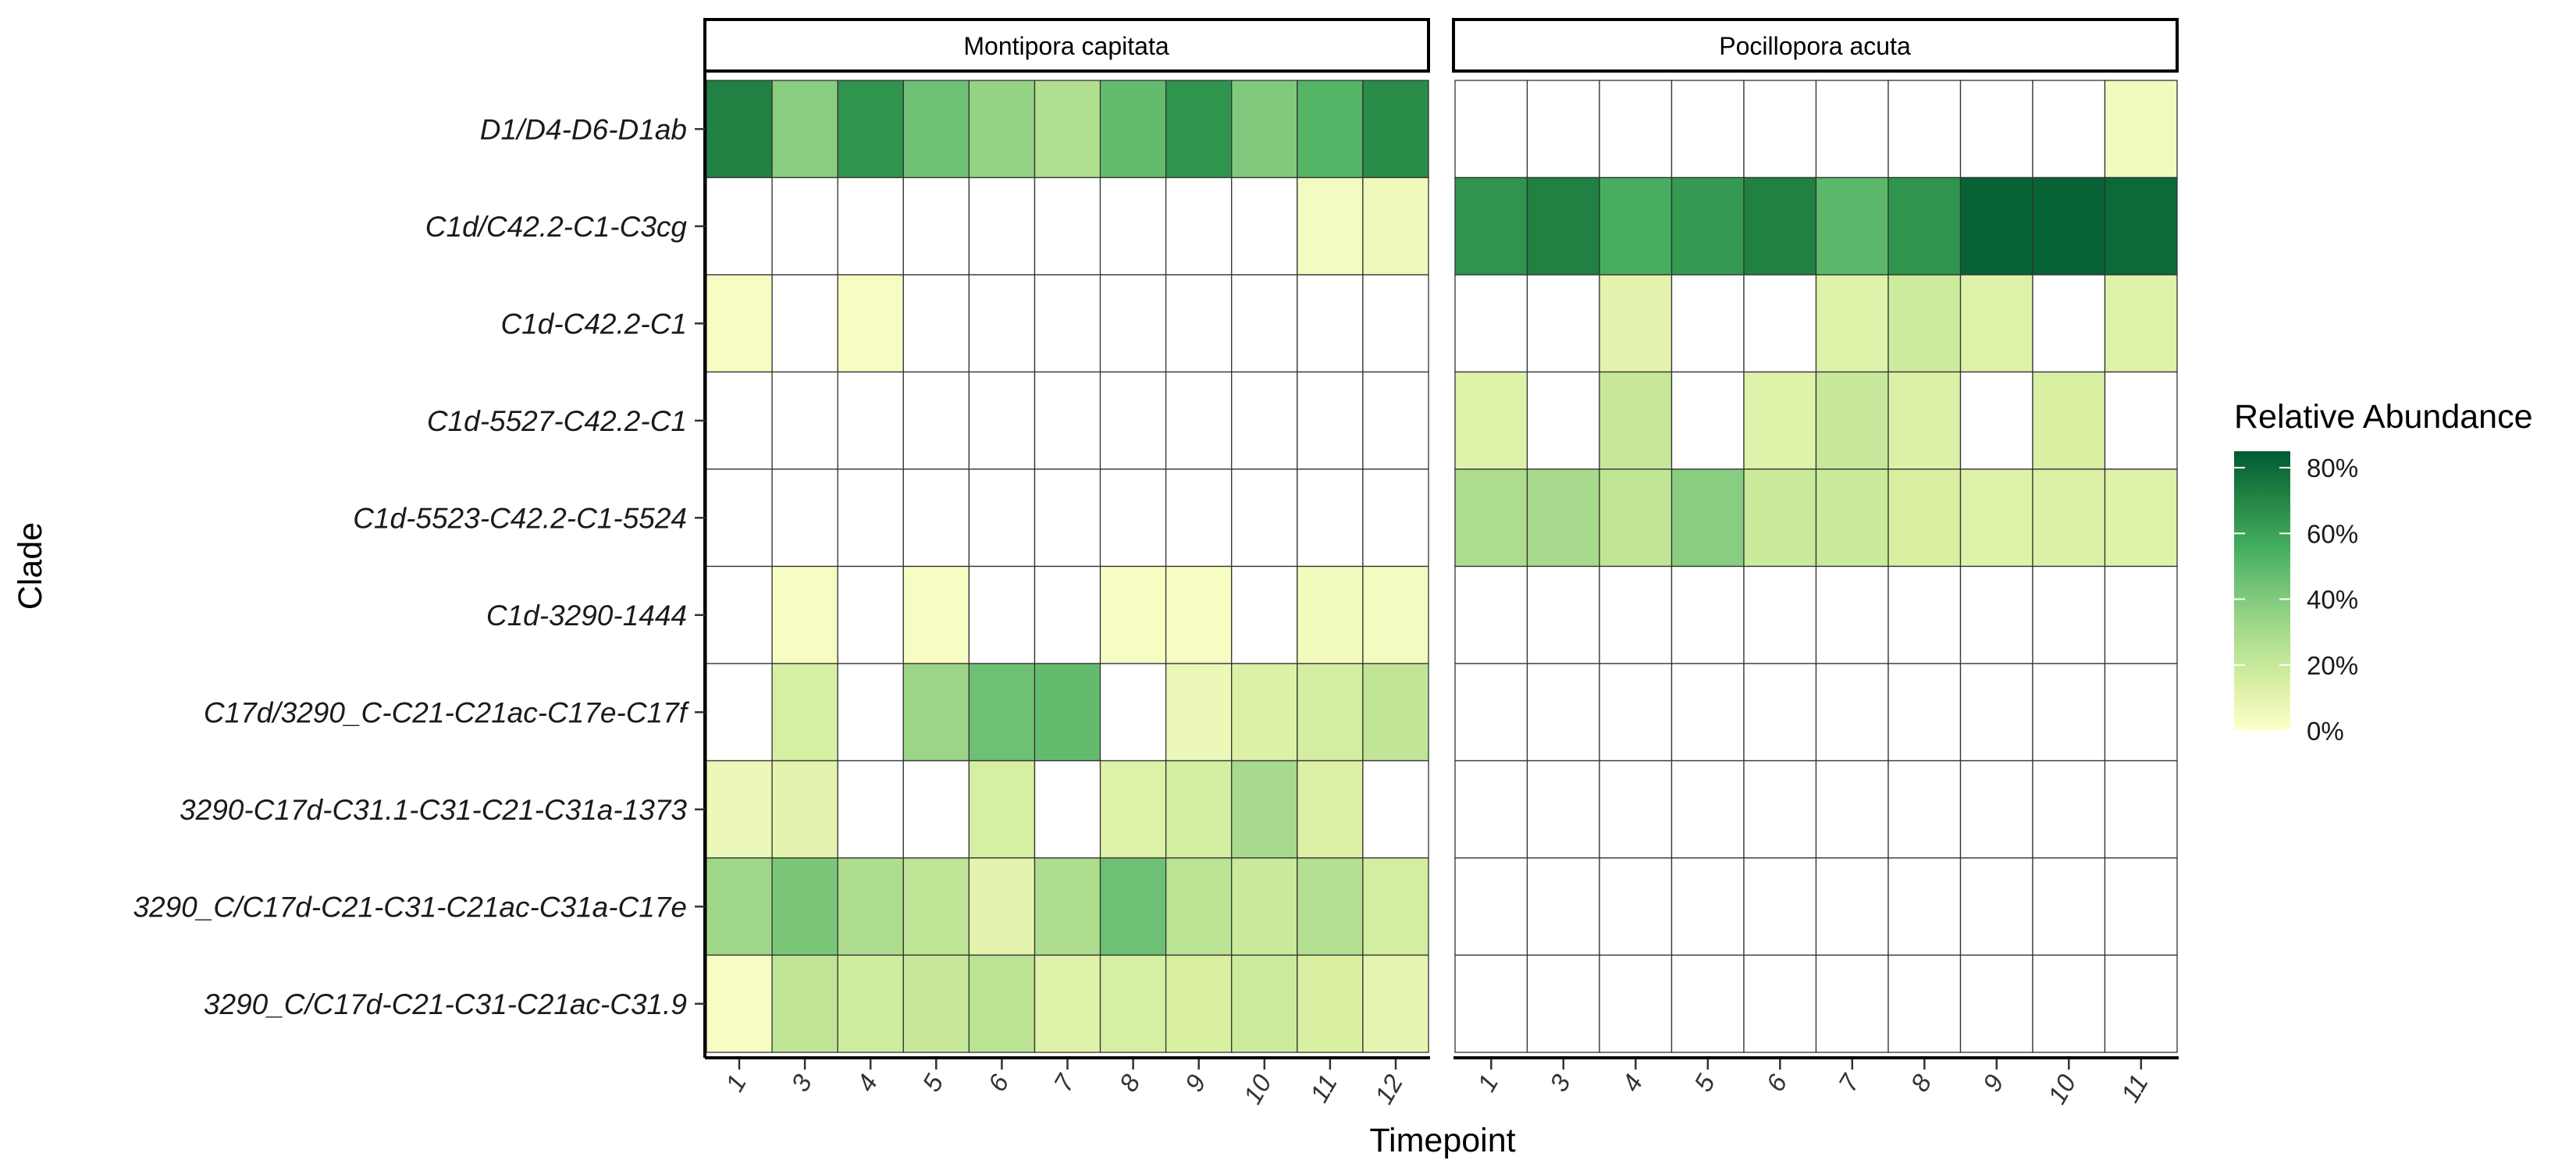 Image resolution: width=2576 pixels, height=1171 pixels. What do you see at coordinates (520, 518) in the screenshot?
I see `clade-label: C1d-5523-C42.2-C1-5524` at bounding box center [520, 518].